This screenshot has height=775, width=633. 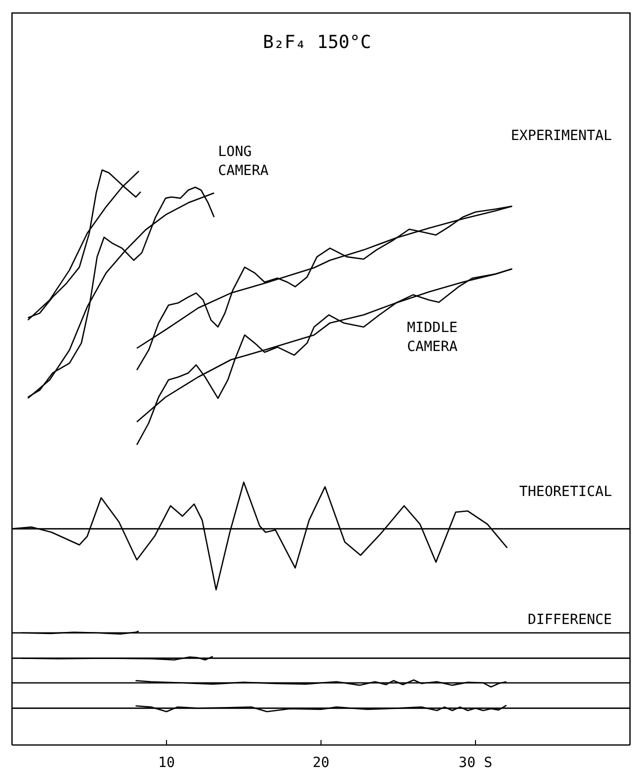 What do you see at coordinates (561, 136) in the screenshot?
I see `text: EXPERIMENTAL` at bounding box center [561, 136].